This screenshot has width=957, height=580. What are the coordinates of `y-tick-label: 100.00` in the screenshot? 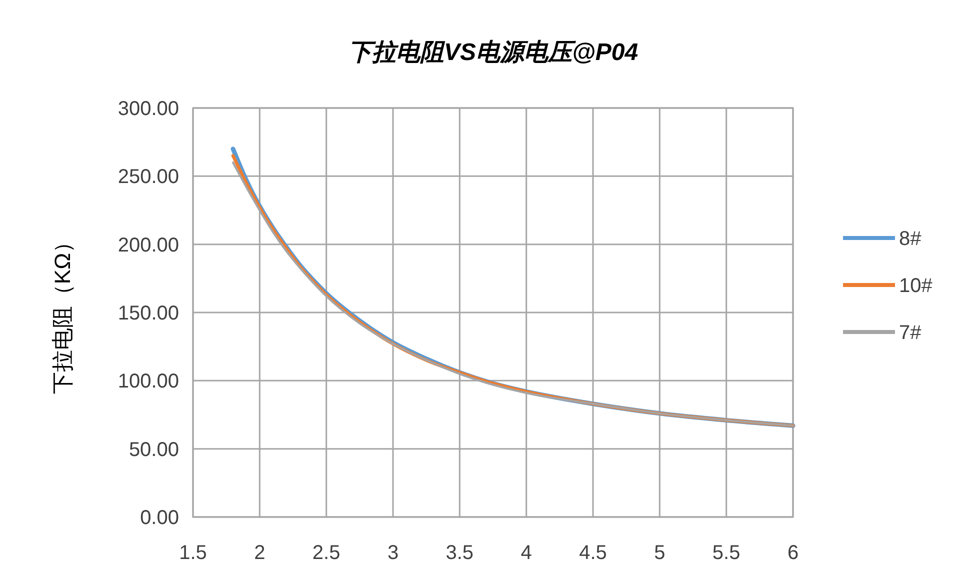 It's located at (148, 381).